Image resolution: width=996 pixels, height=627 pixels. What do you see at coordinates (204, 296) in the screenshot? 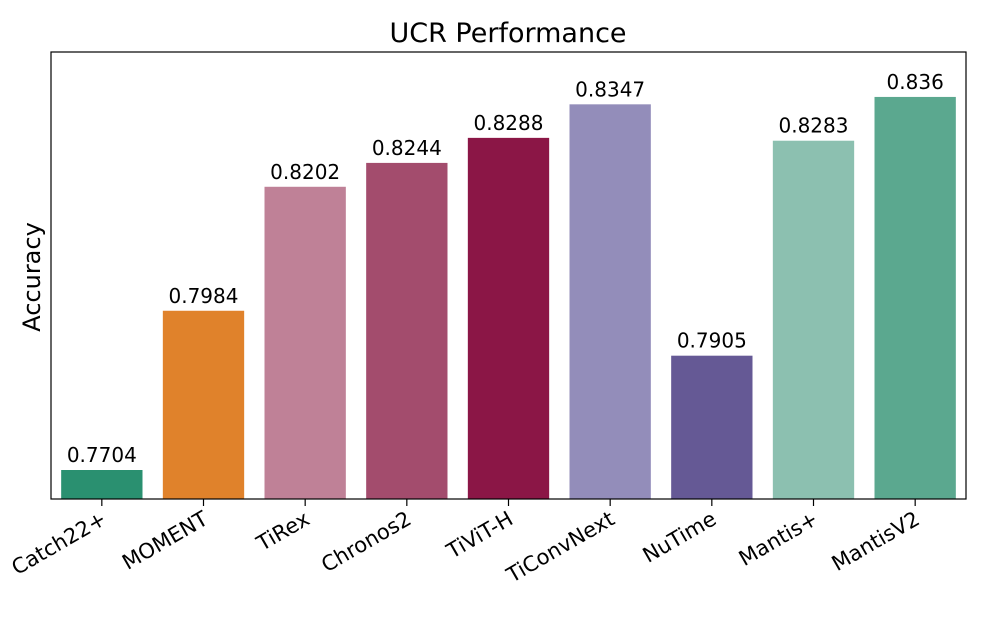
I see `bar-value-label: 0.7984` at bounding box center [204, 296].